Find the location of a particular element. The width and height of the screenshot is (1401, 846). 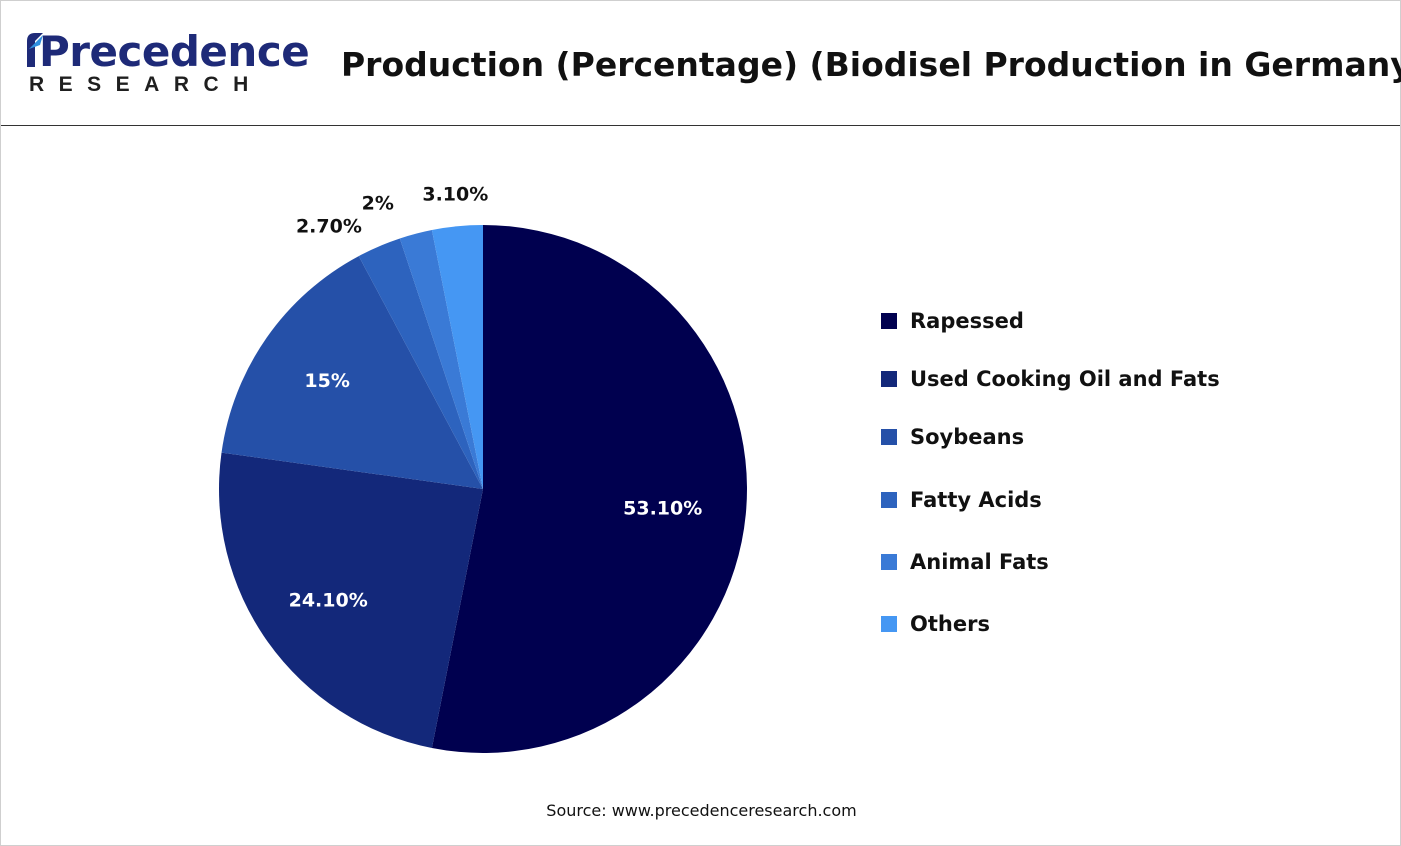

legend-label: Rapessed is located at coordinates (967, 321).